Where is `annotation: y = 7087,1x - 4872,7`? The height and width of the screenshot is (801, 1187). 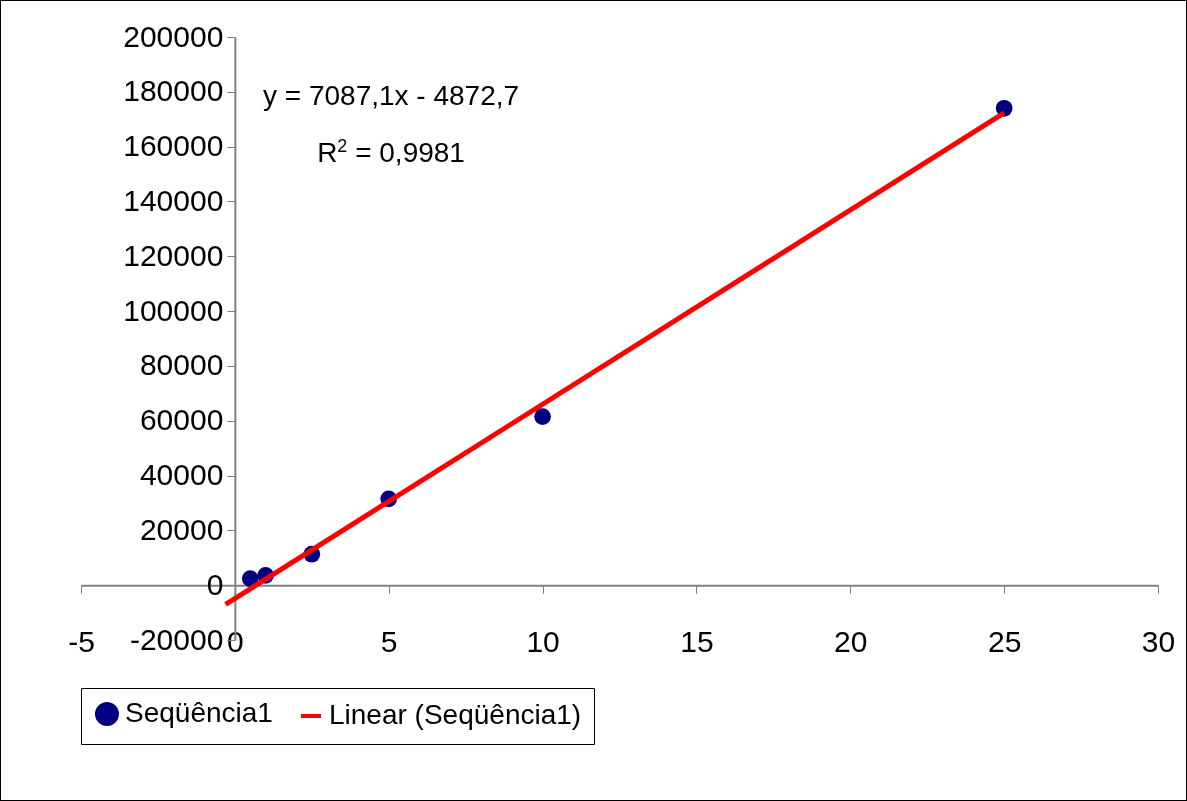 annotation: y = 7087,1x - 4872,7 is located at coordinates (391, 96).